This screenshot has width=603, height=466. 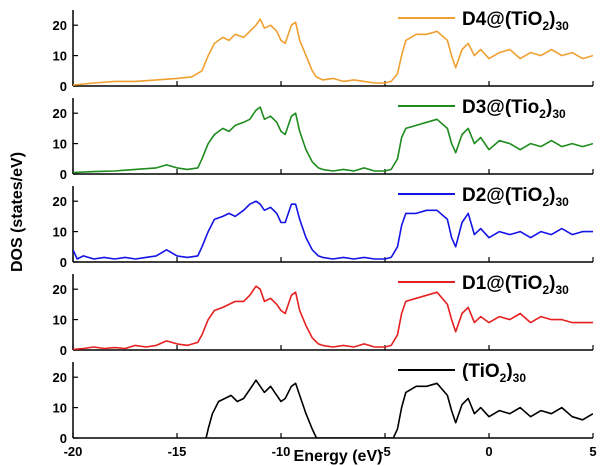 What do you see at coordinates (502, 19) in the screenshot?
I see `legend-text-part: D4@(TiO` at bounding box center [502, 19].